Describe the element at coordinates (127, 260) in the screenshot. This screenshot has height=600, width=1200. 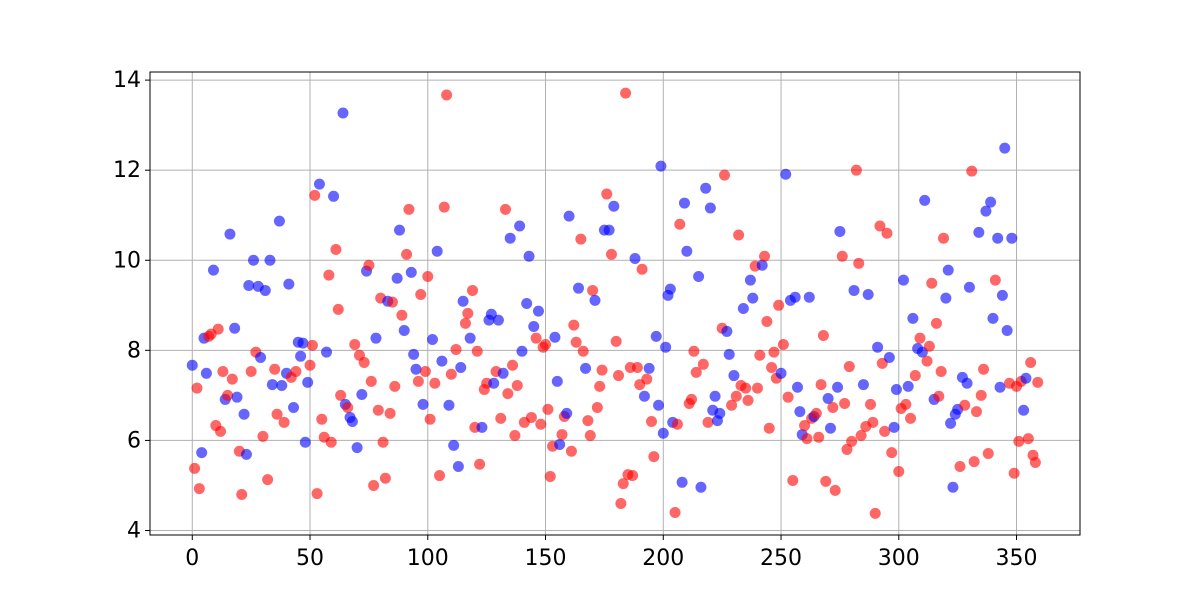
I see `y-tick-label: 10` at that location.